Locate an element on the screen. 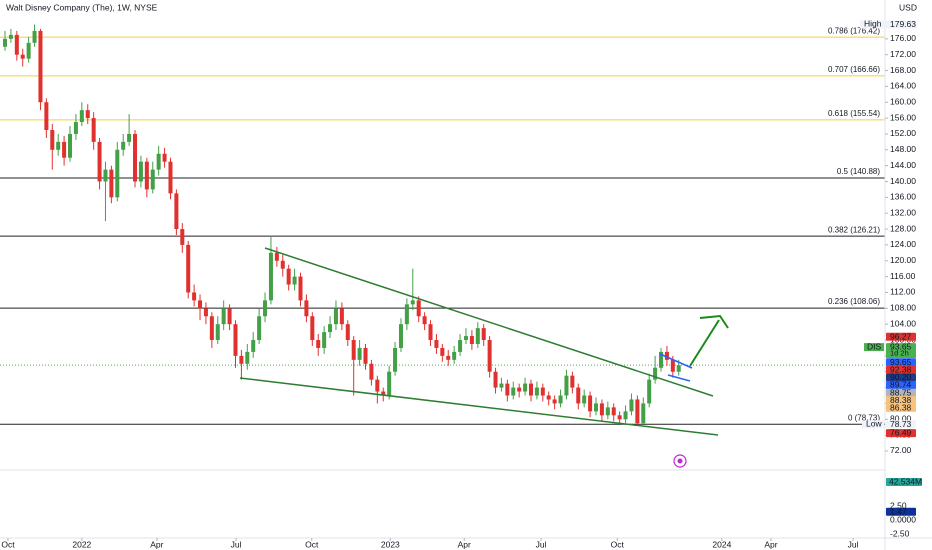 The width and height of the screenshot is (932, 550). price-badge: 86.38 is located at coordinates (901, 407).